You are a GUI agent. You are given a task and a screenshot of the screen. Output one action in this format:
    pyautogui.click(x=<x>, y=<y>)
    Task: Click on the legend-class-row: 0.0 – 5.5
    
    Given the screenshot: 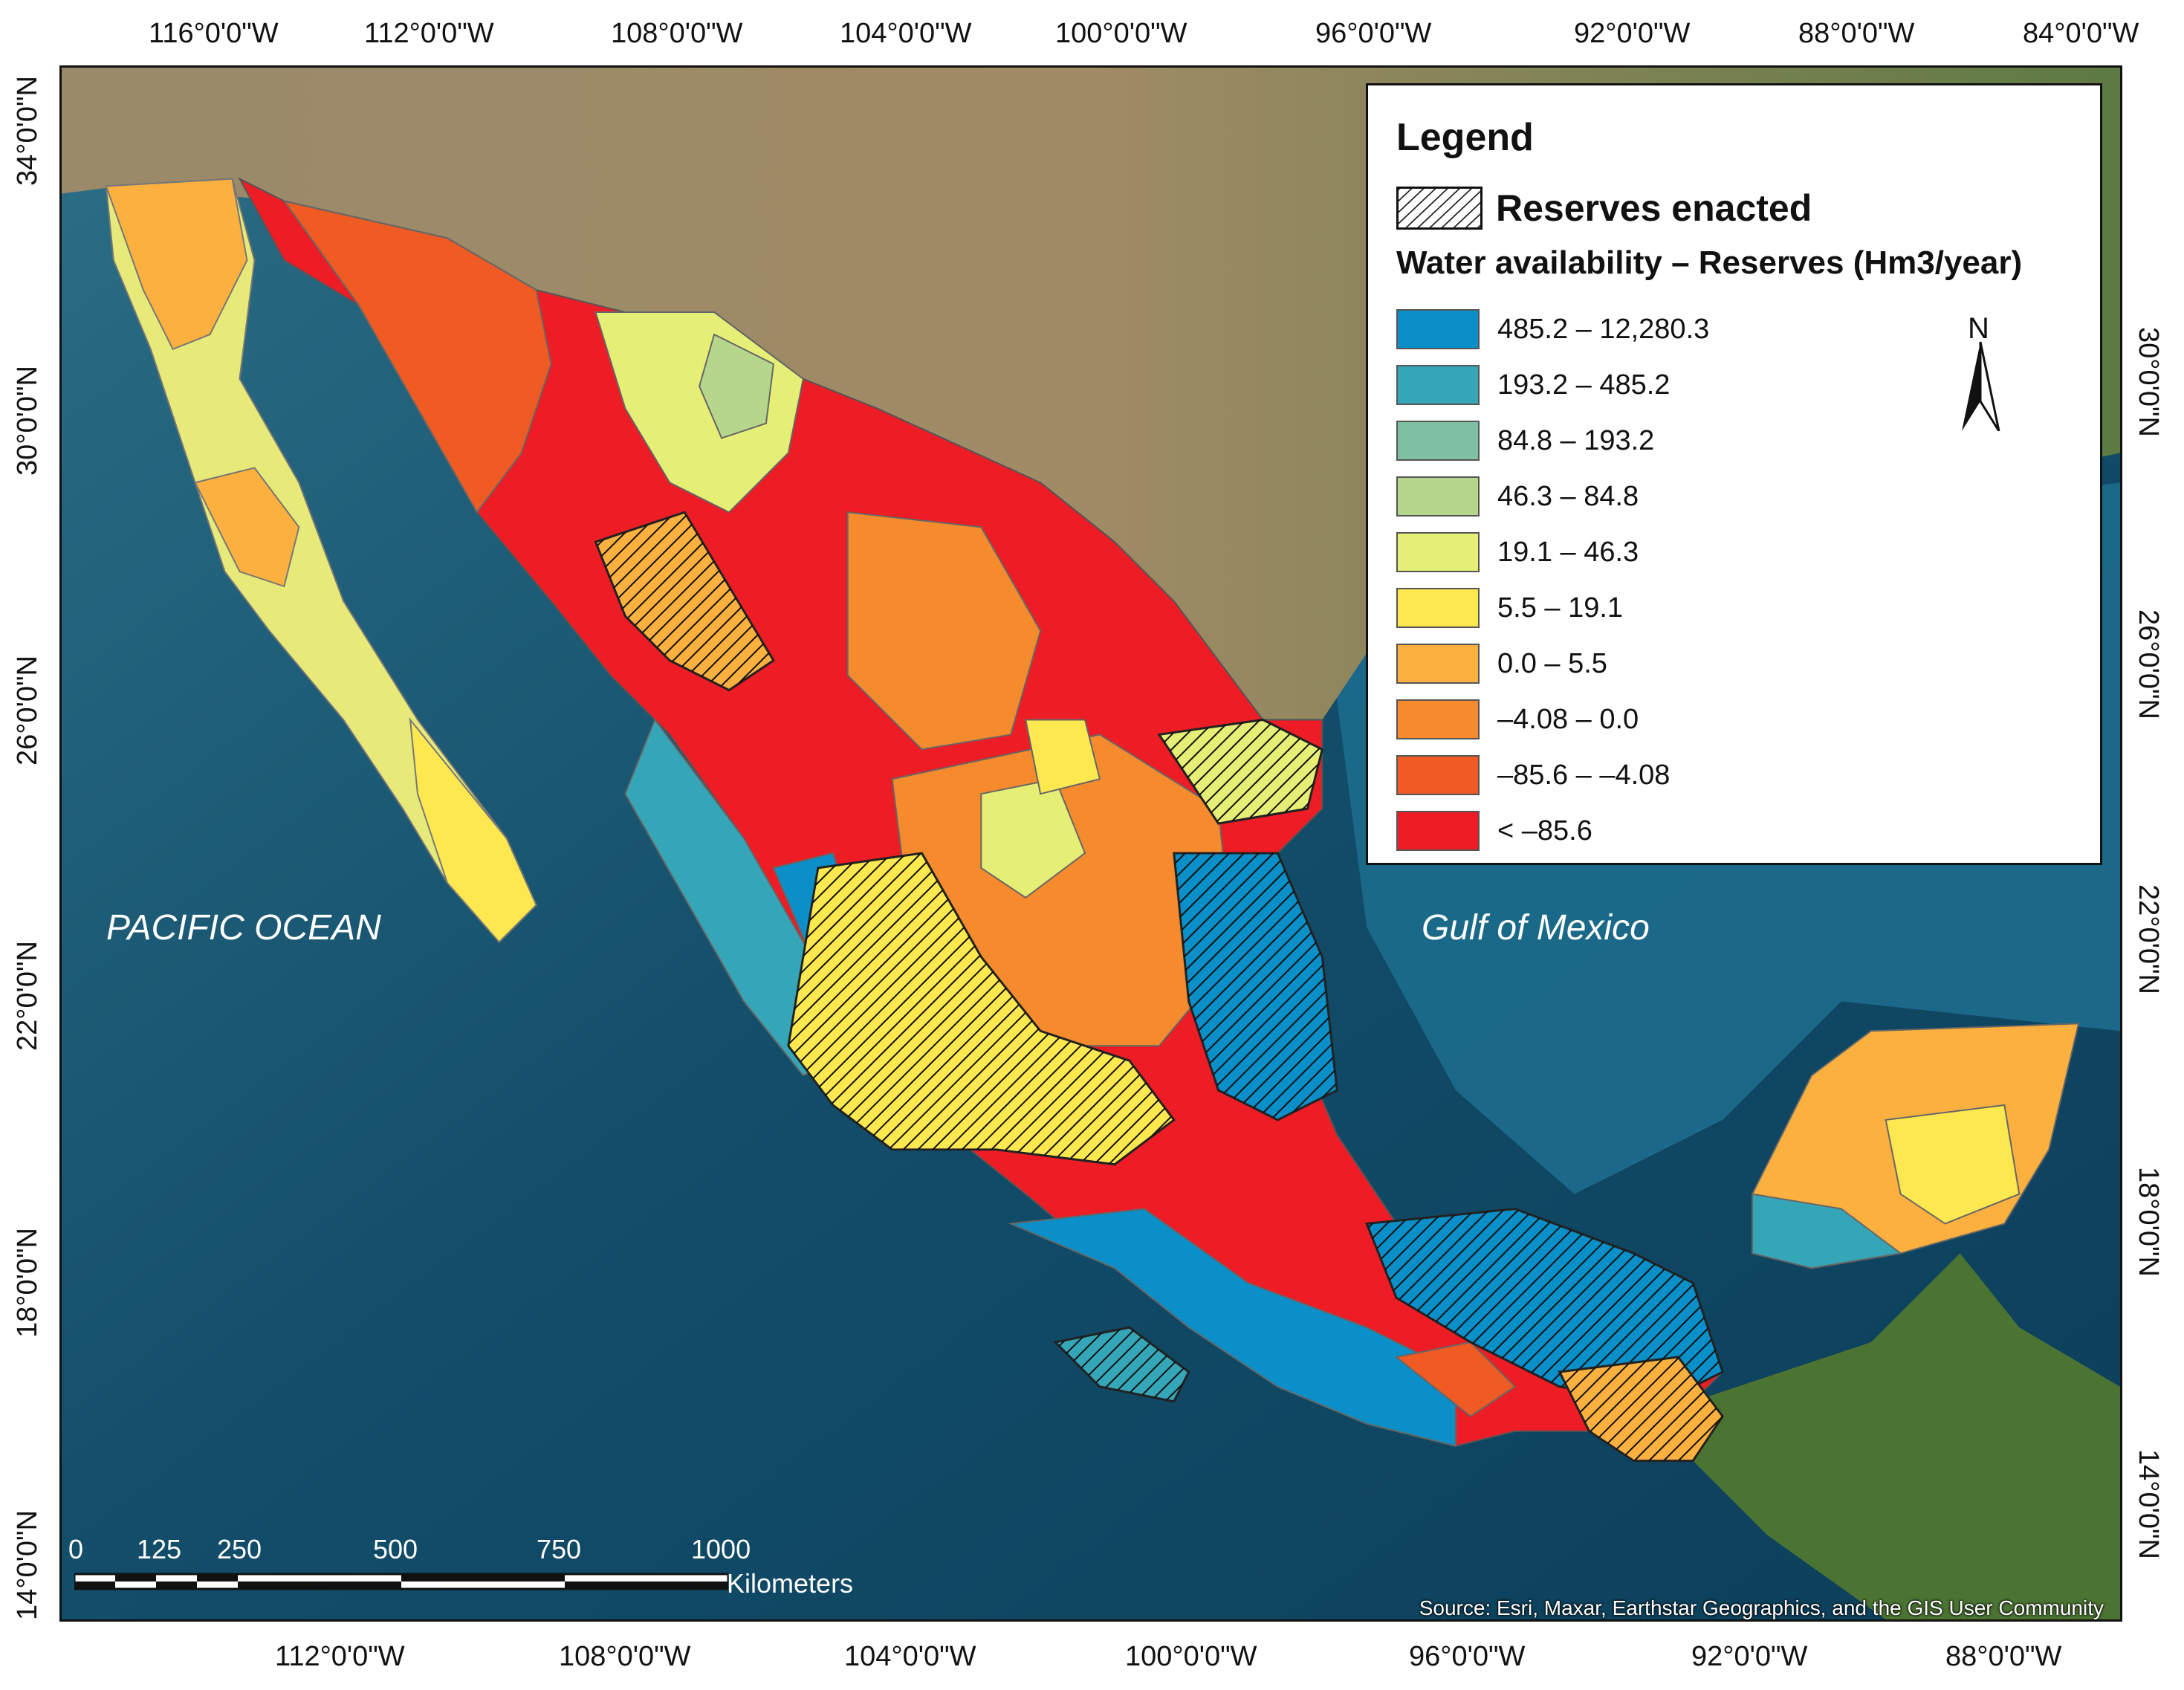 What is the action you would take?
    pyautogui.click(x=1502, y=663)
    